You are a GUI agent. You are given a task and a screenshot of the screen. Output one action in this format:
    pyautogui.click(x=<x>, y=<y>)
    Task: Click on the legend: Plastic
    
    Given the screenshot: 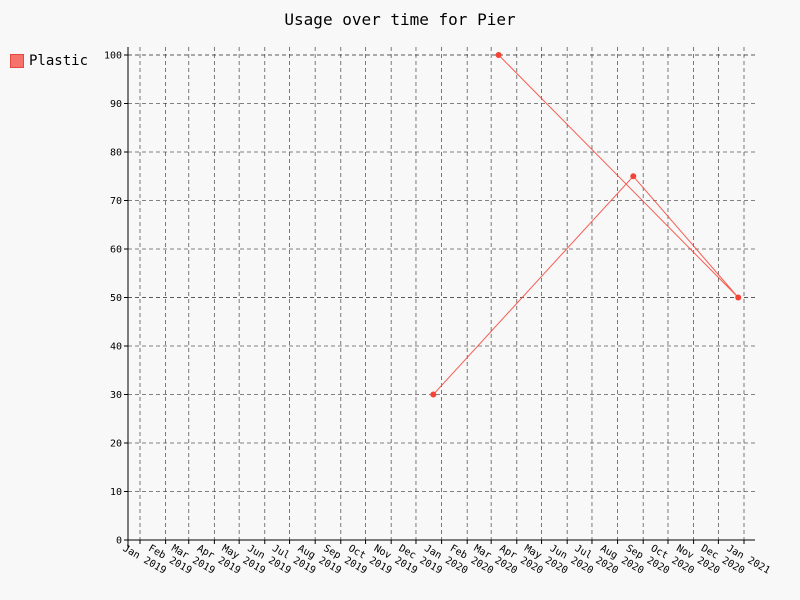 What is the action you would take?
    pyautogui.click(x=49, y=61)
    